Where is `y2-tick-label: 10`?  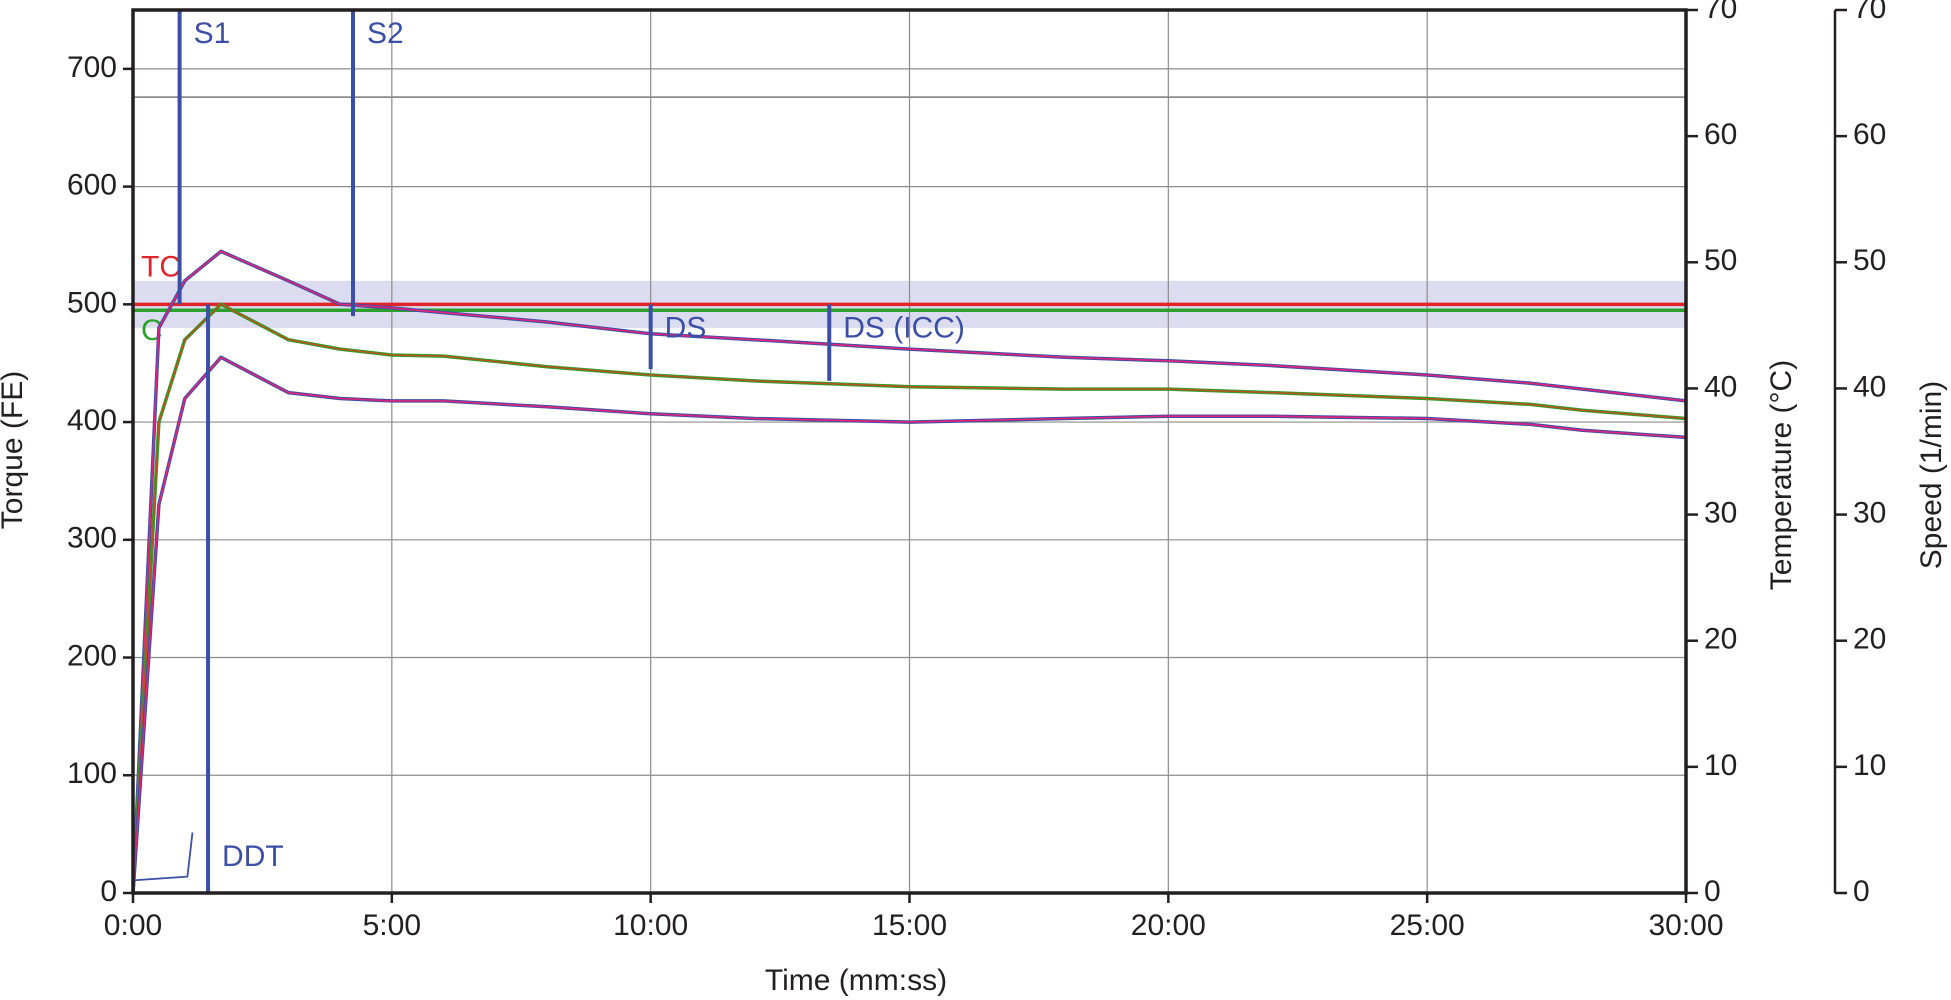 y2-tick-label: 10 is located at coordinates (1720, 765).